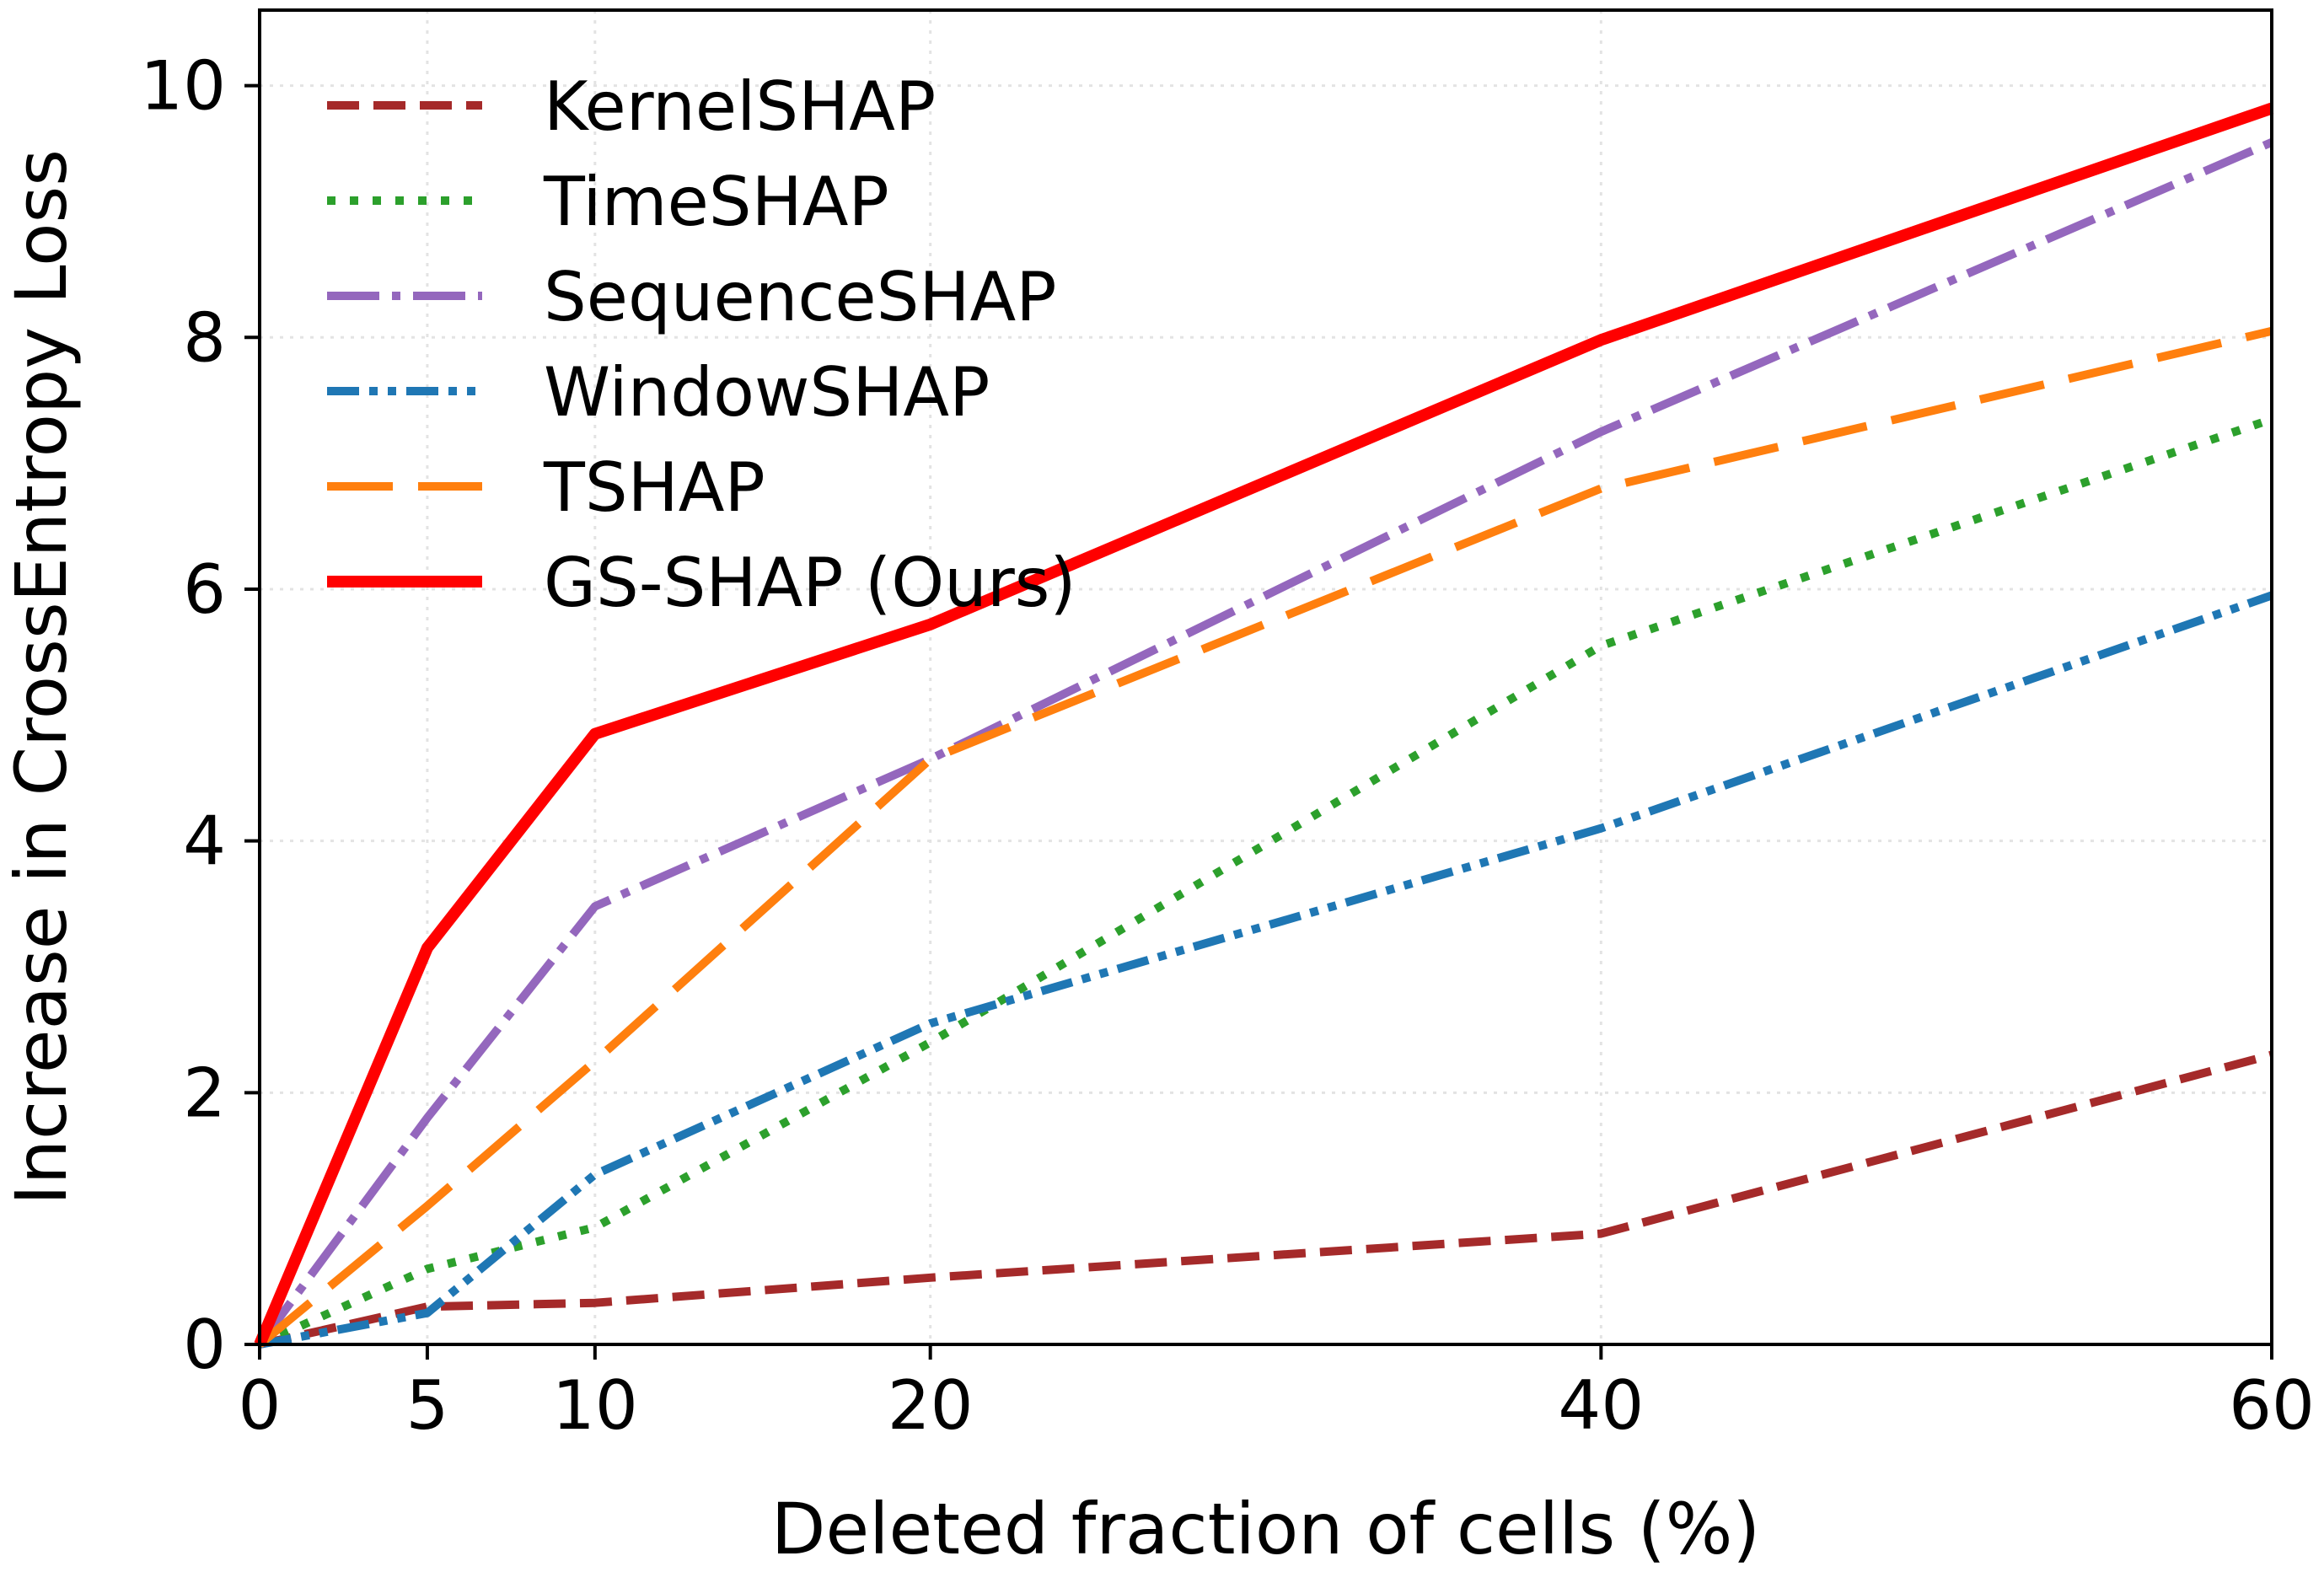 This screenshot has width=2324, height=1572. I want to click on x-tick-label: 5, so click(426, 1405).